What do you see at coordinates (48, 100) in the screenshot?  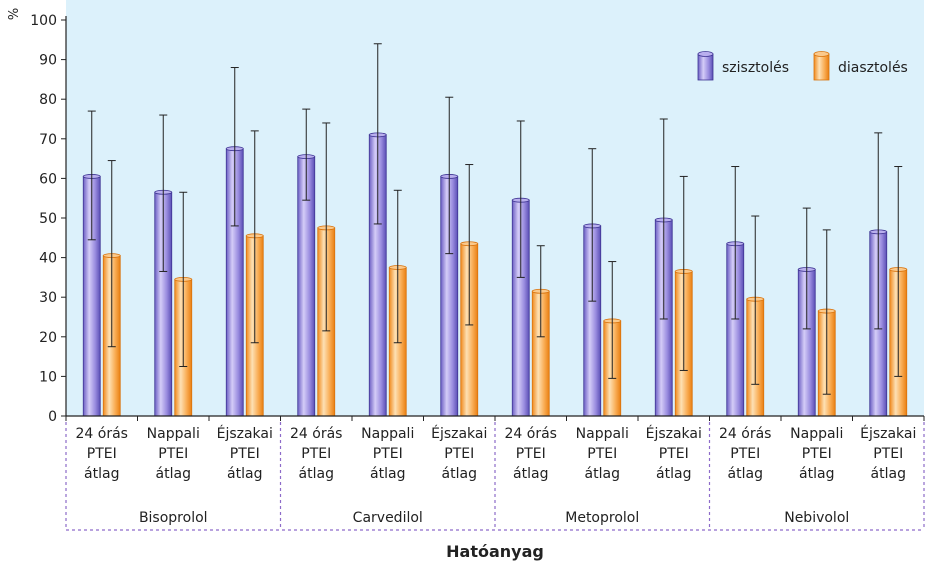 I see `y-tick-label: 80` at bounding box center [48, 100].